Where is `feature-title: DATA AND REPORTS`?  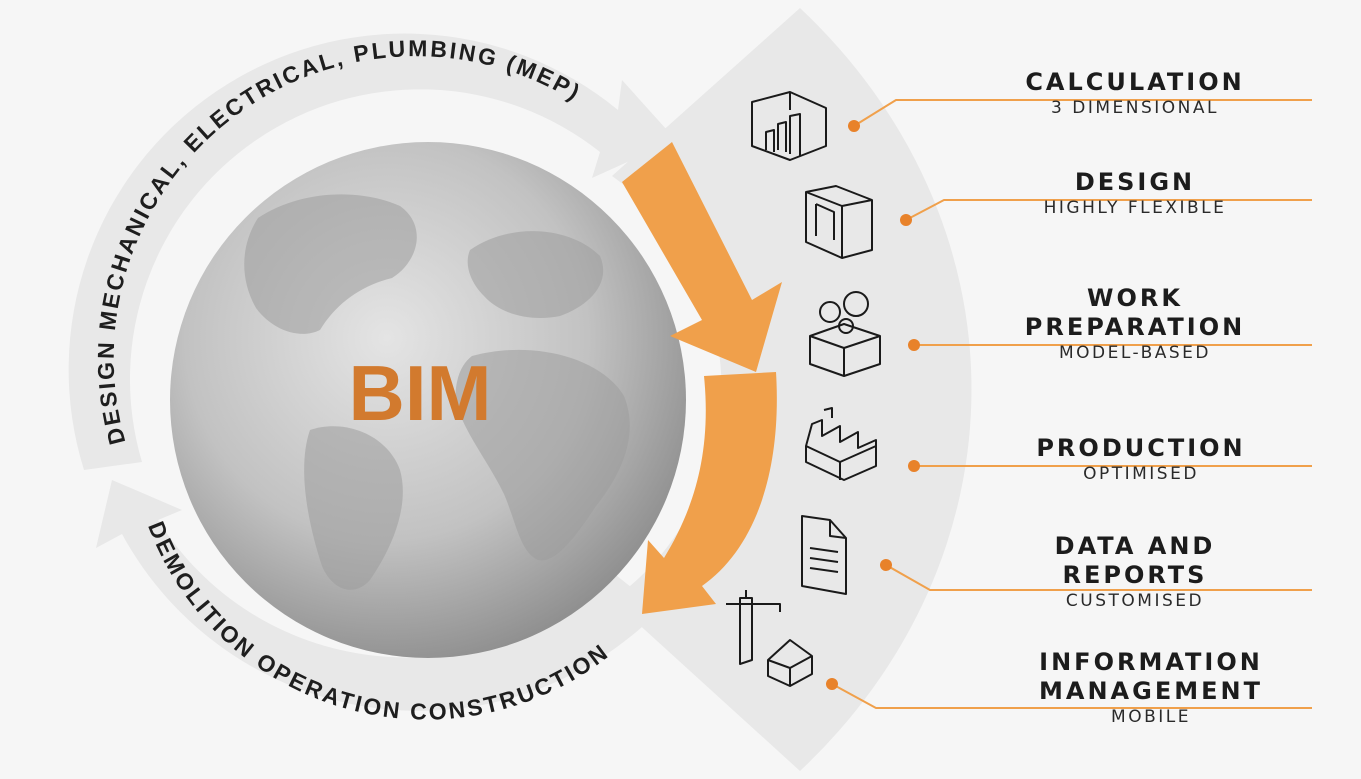 feature-title: DATA AND REPORTS is located at coordinates (1135, 560).